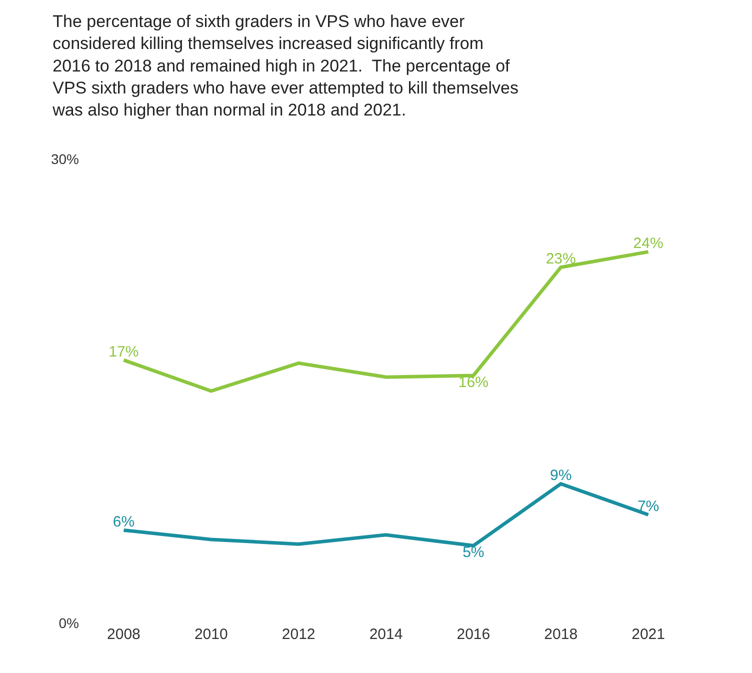 Image resolution: width=752 pixels, height=673 pixels. I want to click on data-label: 5%, so click(473, 552).